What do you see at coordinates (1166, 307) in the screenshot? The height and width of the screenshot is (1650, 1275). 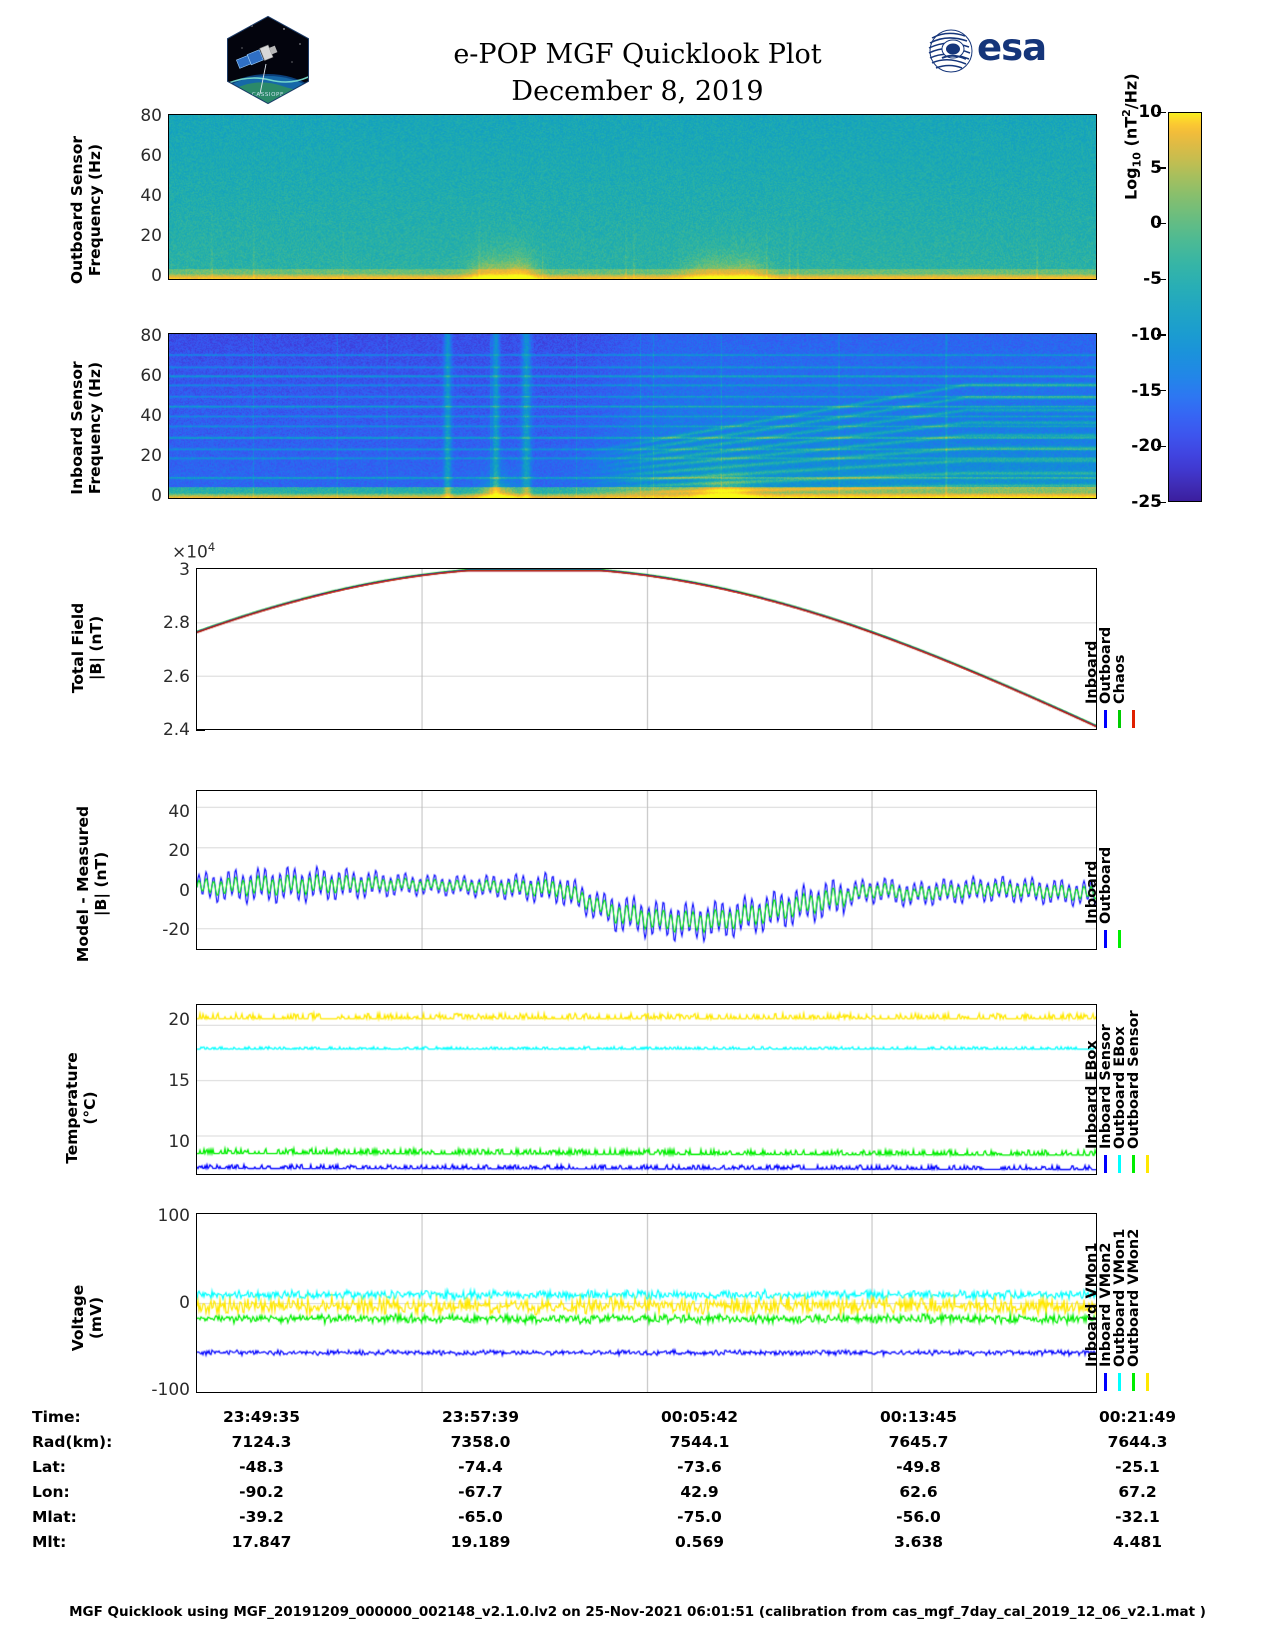 I see `colorbar: 10 5 0 -5 -10 -15 -20 -25` at bounding box center [1166, 307].